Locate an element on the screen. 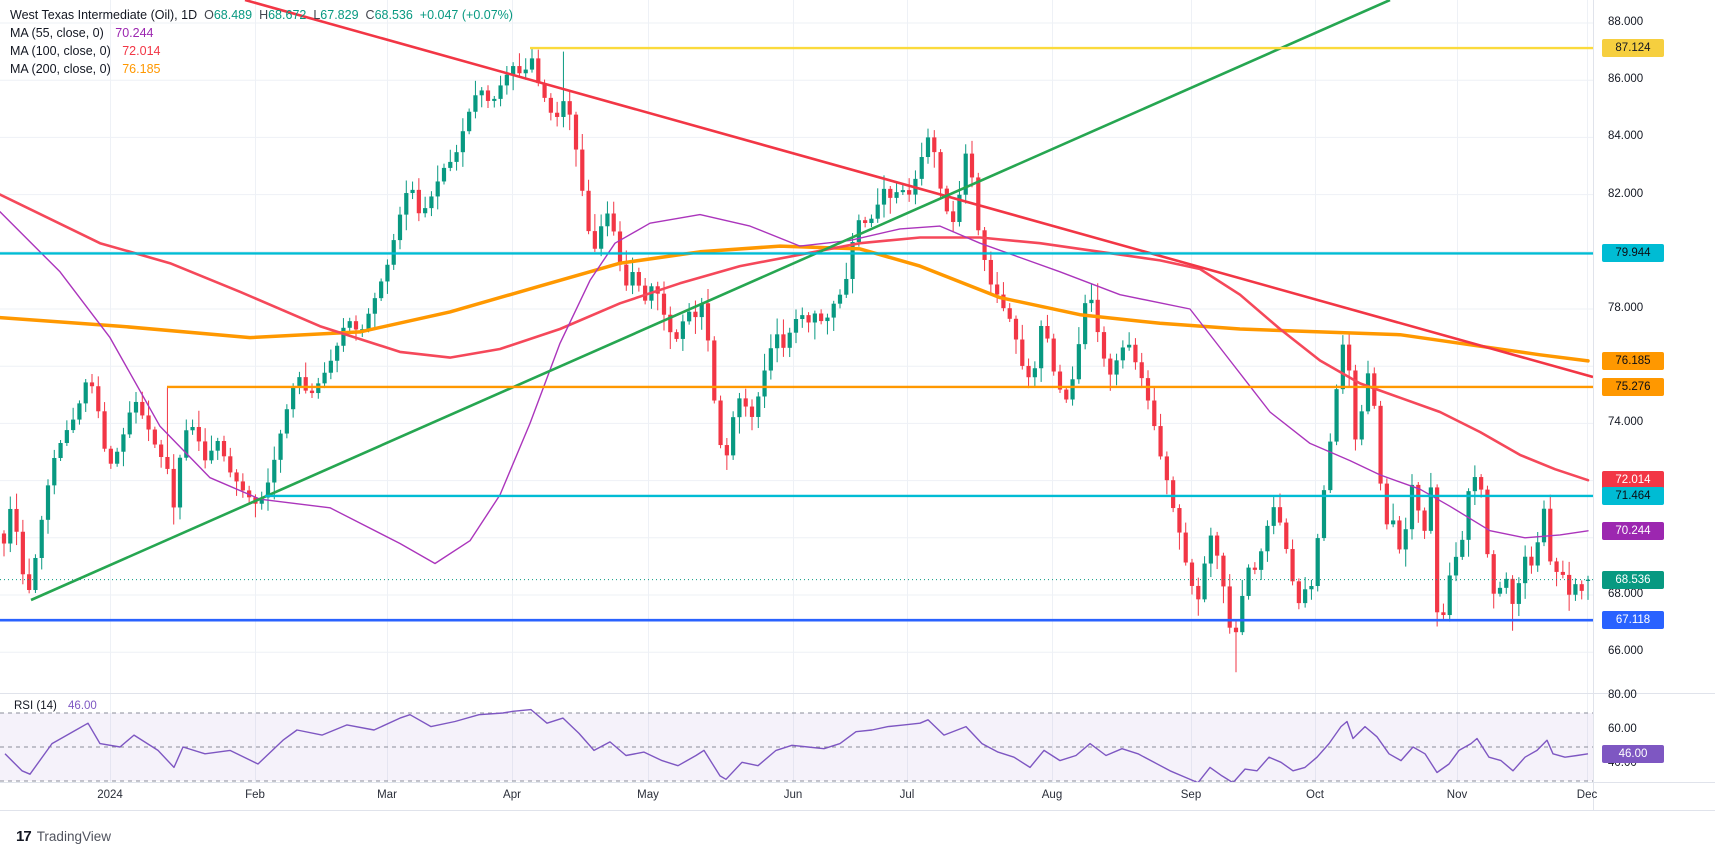 The height and width of the screenshot is (848, 1715). time-axis-label: May is located at coordinates (648, 795).